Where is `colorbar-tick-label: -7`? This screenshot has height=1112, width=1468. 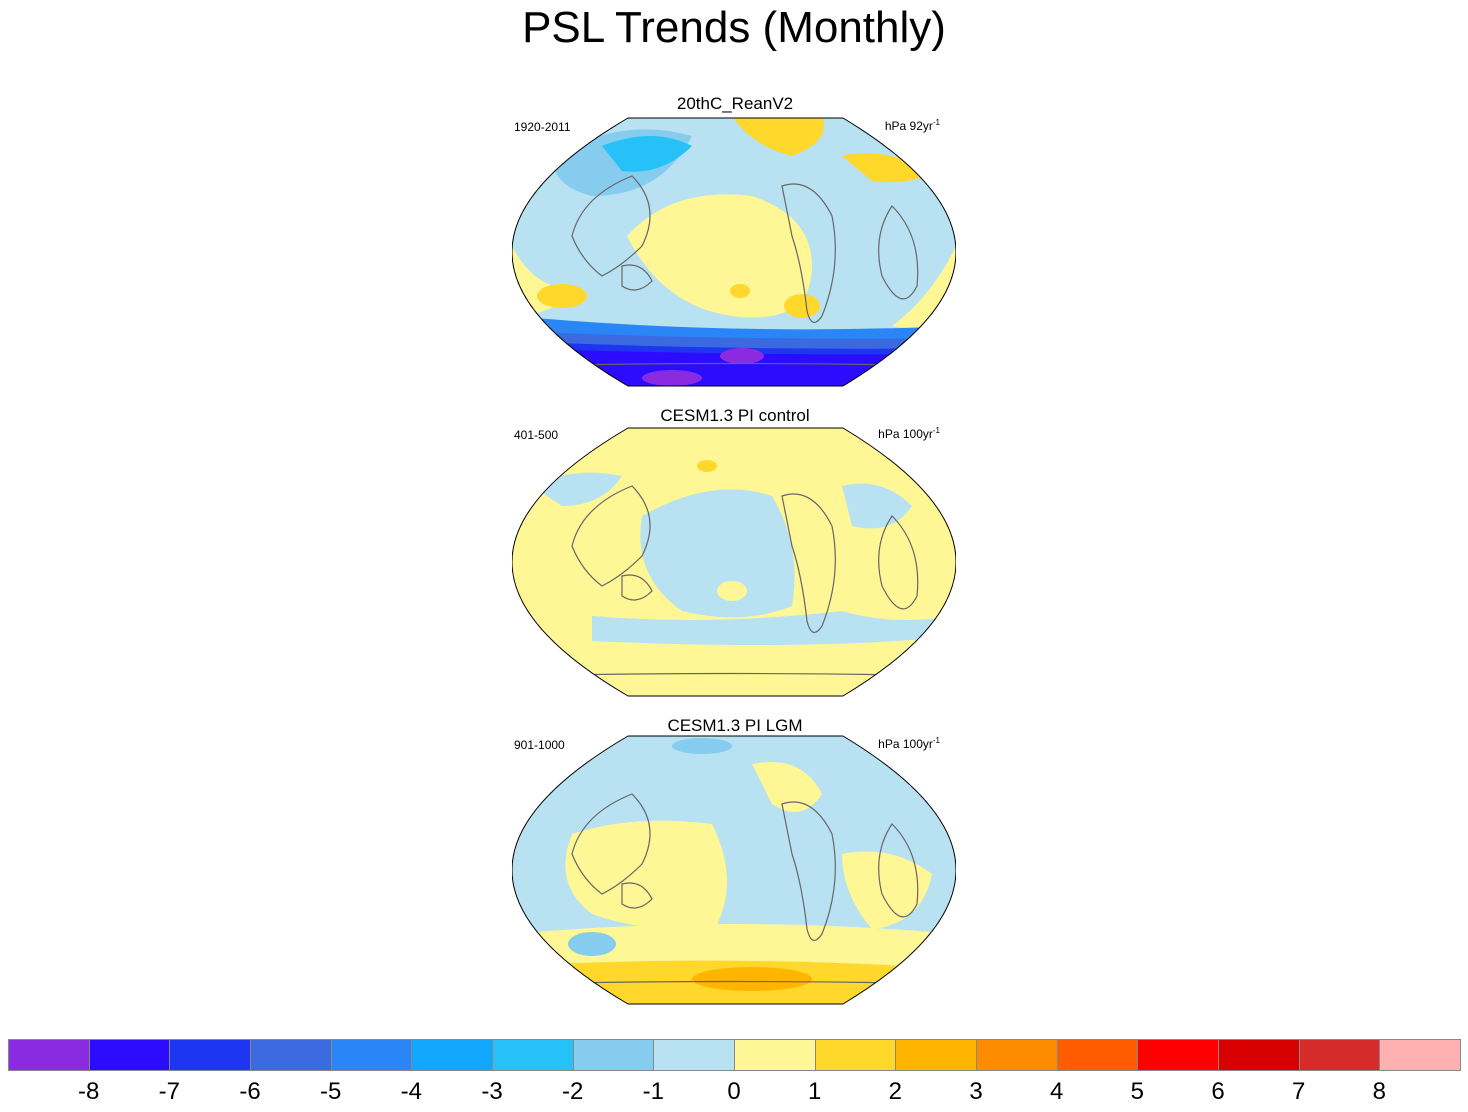 colorbar-tick-label: -7 is located at coordinates (169, 1091).